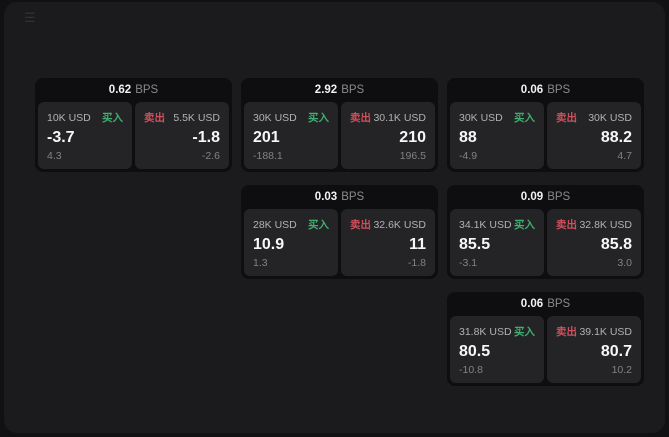 The width and height of the screenshot is (669, 437). Describe the element at coordinates (616, 137) in the screenshot. I see `sell-price: 88.2` at that location.